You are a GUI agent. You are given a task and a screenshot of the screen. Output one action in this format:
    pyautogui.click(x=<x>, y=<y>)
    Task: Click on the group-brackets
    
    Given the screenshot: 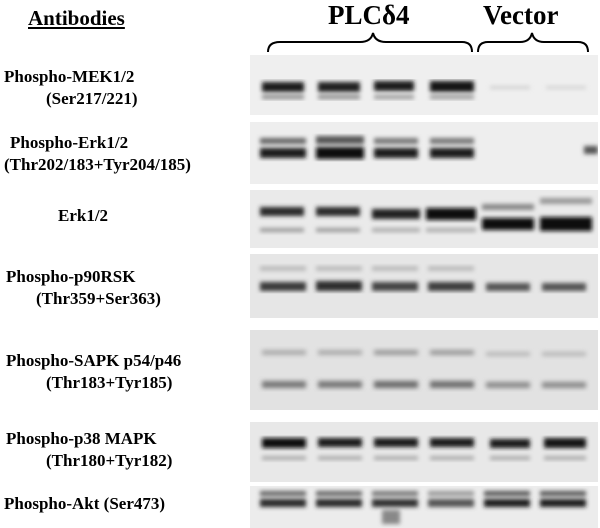 What is the action you would take?
    pyautogui.click(x=428, y=42)
    